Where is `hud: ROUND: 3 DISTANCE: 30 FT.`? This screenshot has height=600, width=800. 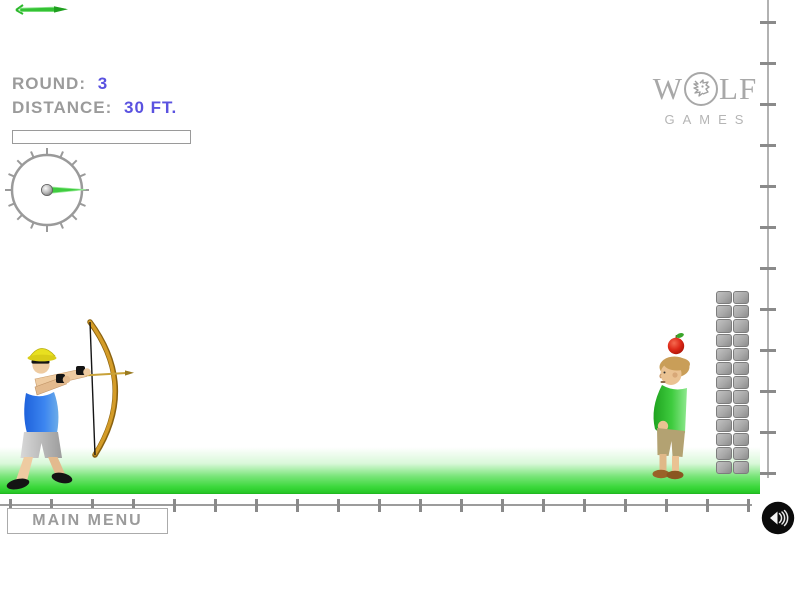
hud: ROUND: 3 DISTANCE: 30 FT. is located at coordinates (94, 96).